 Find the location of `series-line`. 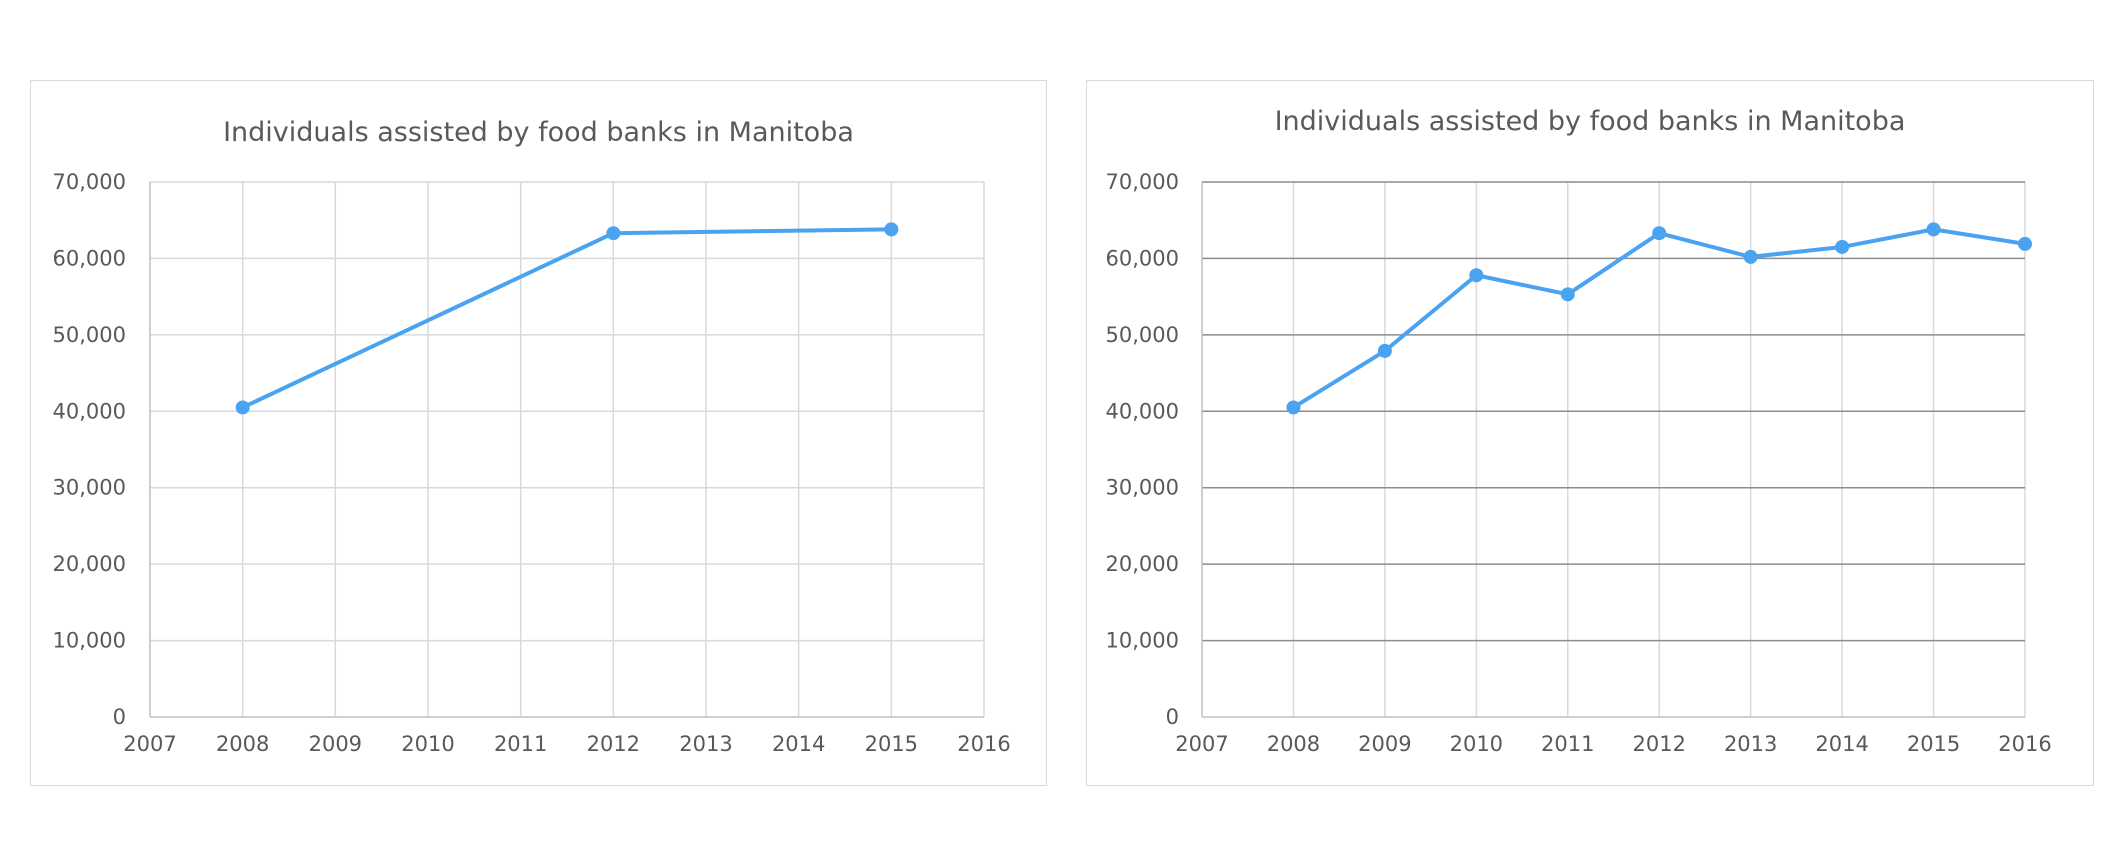

series-line is located at coordinates (567, 318).